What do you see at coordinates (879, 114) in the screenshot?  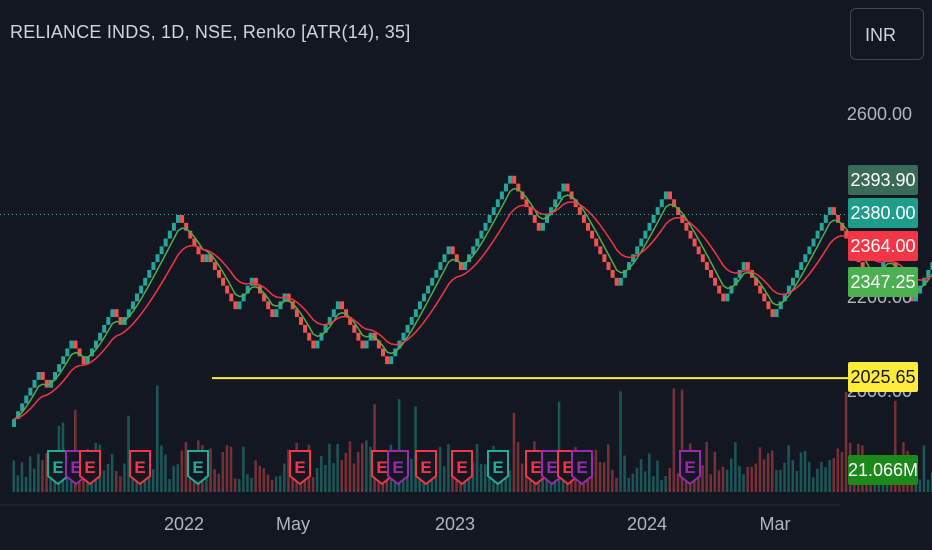 I see `price-axis-label: 2600.00` at bounding box center [879, 114].